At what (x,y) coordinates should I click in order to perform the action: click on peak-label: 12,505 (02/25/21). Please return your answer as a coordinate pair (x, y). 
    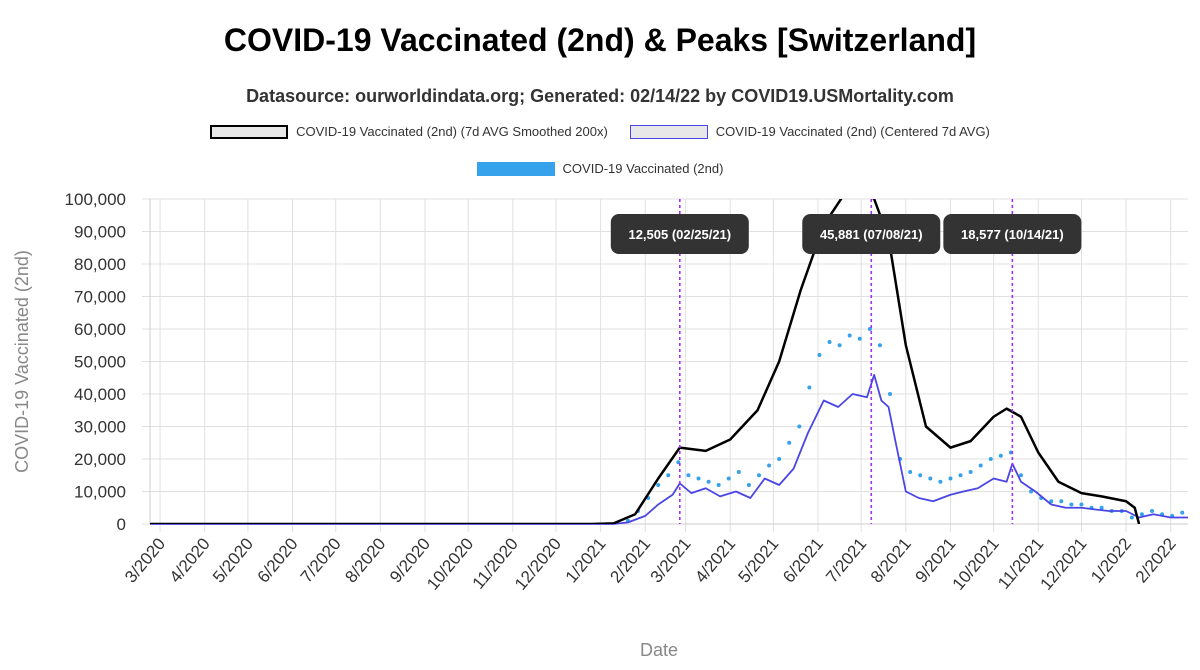
    Looking at the image, I should click on (679, 234).